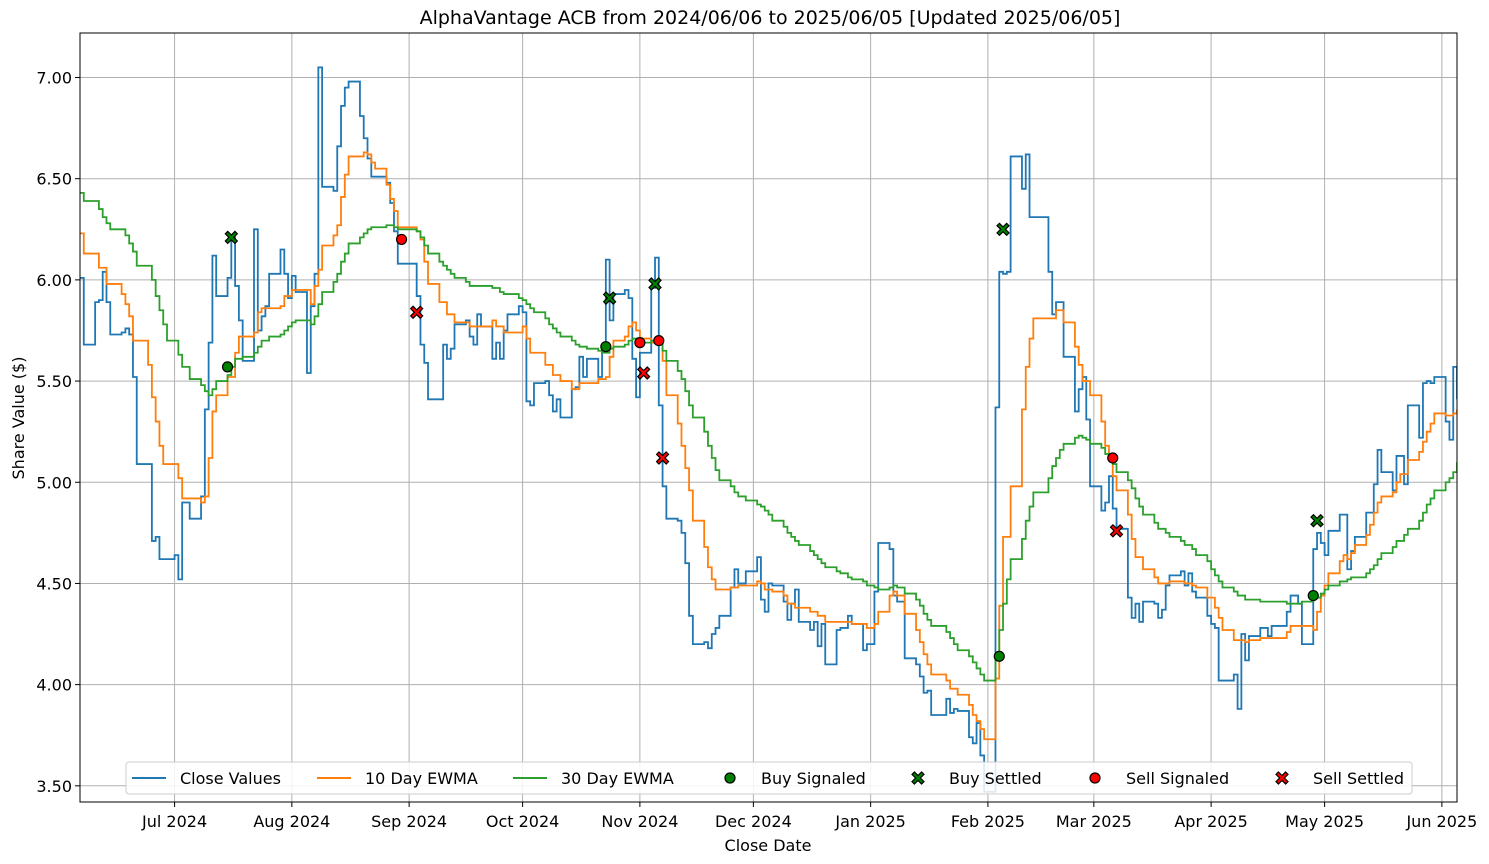 This screenshot has height=864, width=1489. What do you see at coordinates (54, 685) in the screenshot?
I see `y-tick-label: 4.00` at bounding box center [54, 685].